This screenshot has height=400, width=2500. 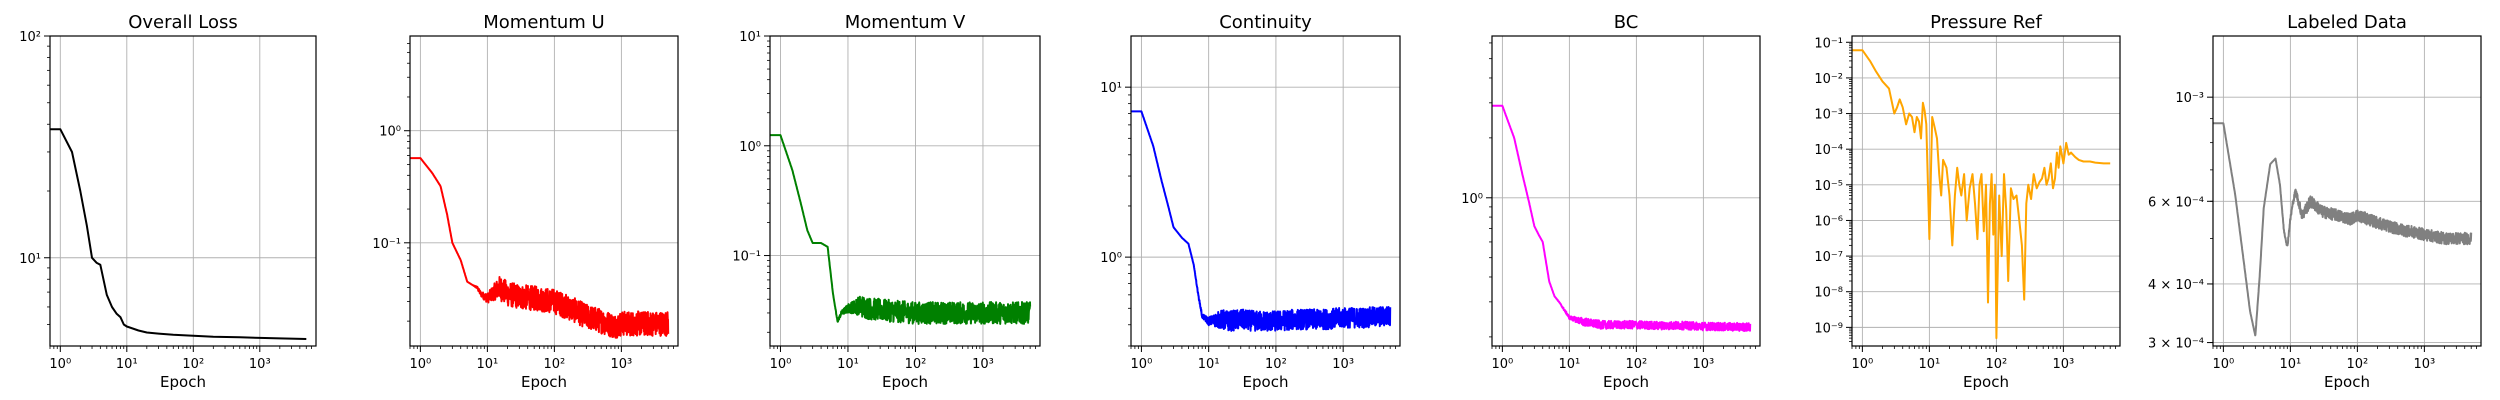 What do you see at coordinates (1828, 150) in the screenshot?
I see `y-tick-label: 10⁻⁴` at bounding box center [1828, 150].